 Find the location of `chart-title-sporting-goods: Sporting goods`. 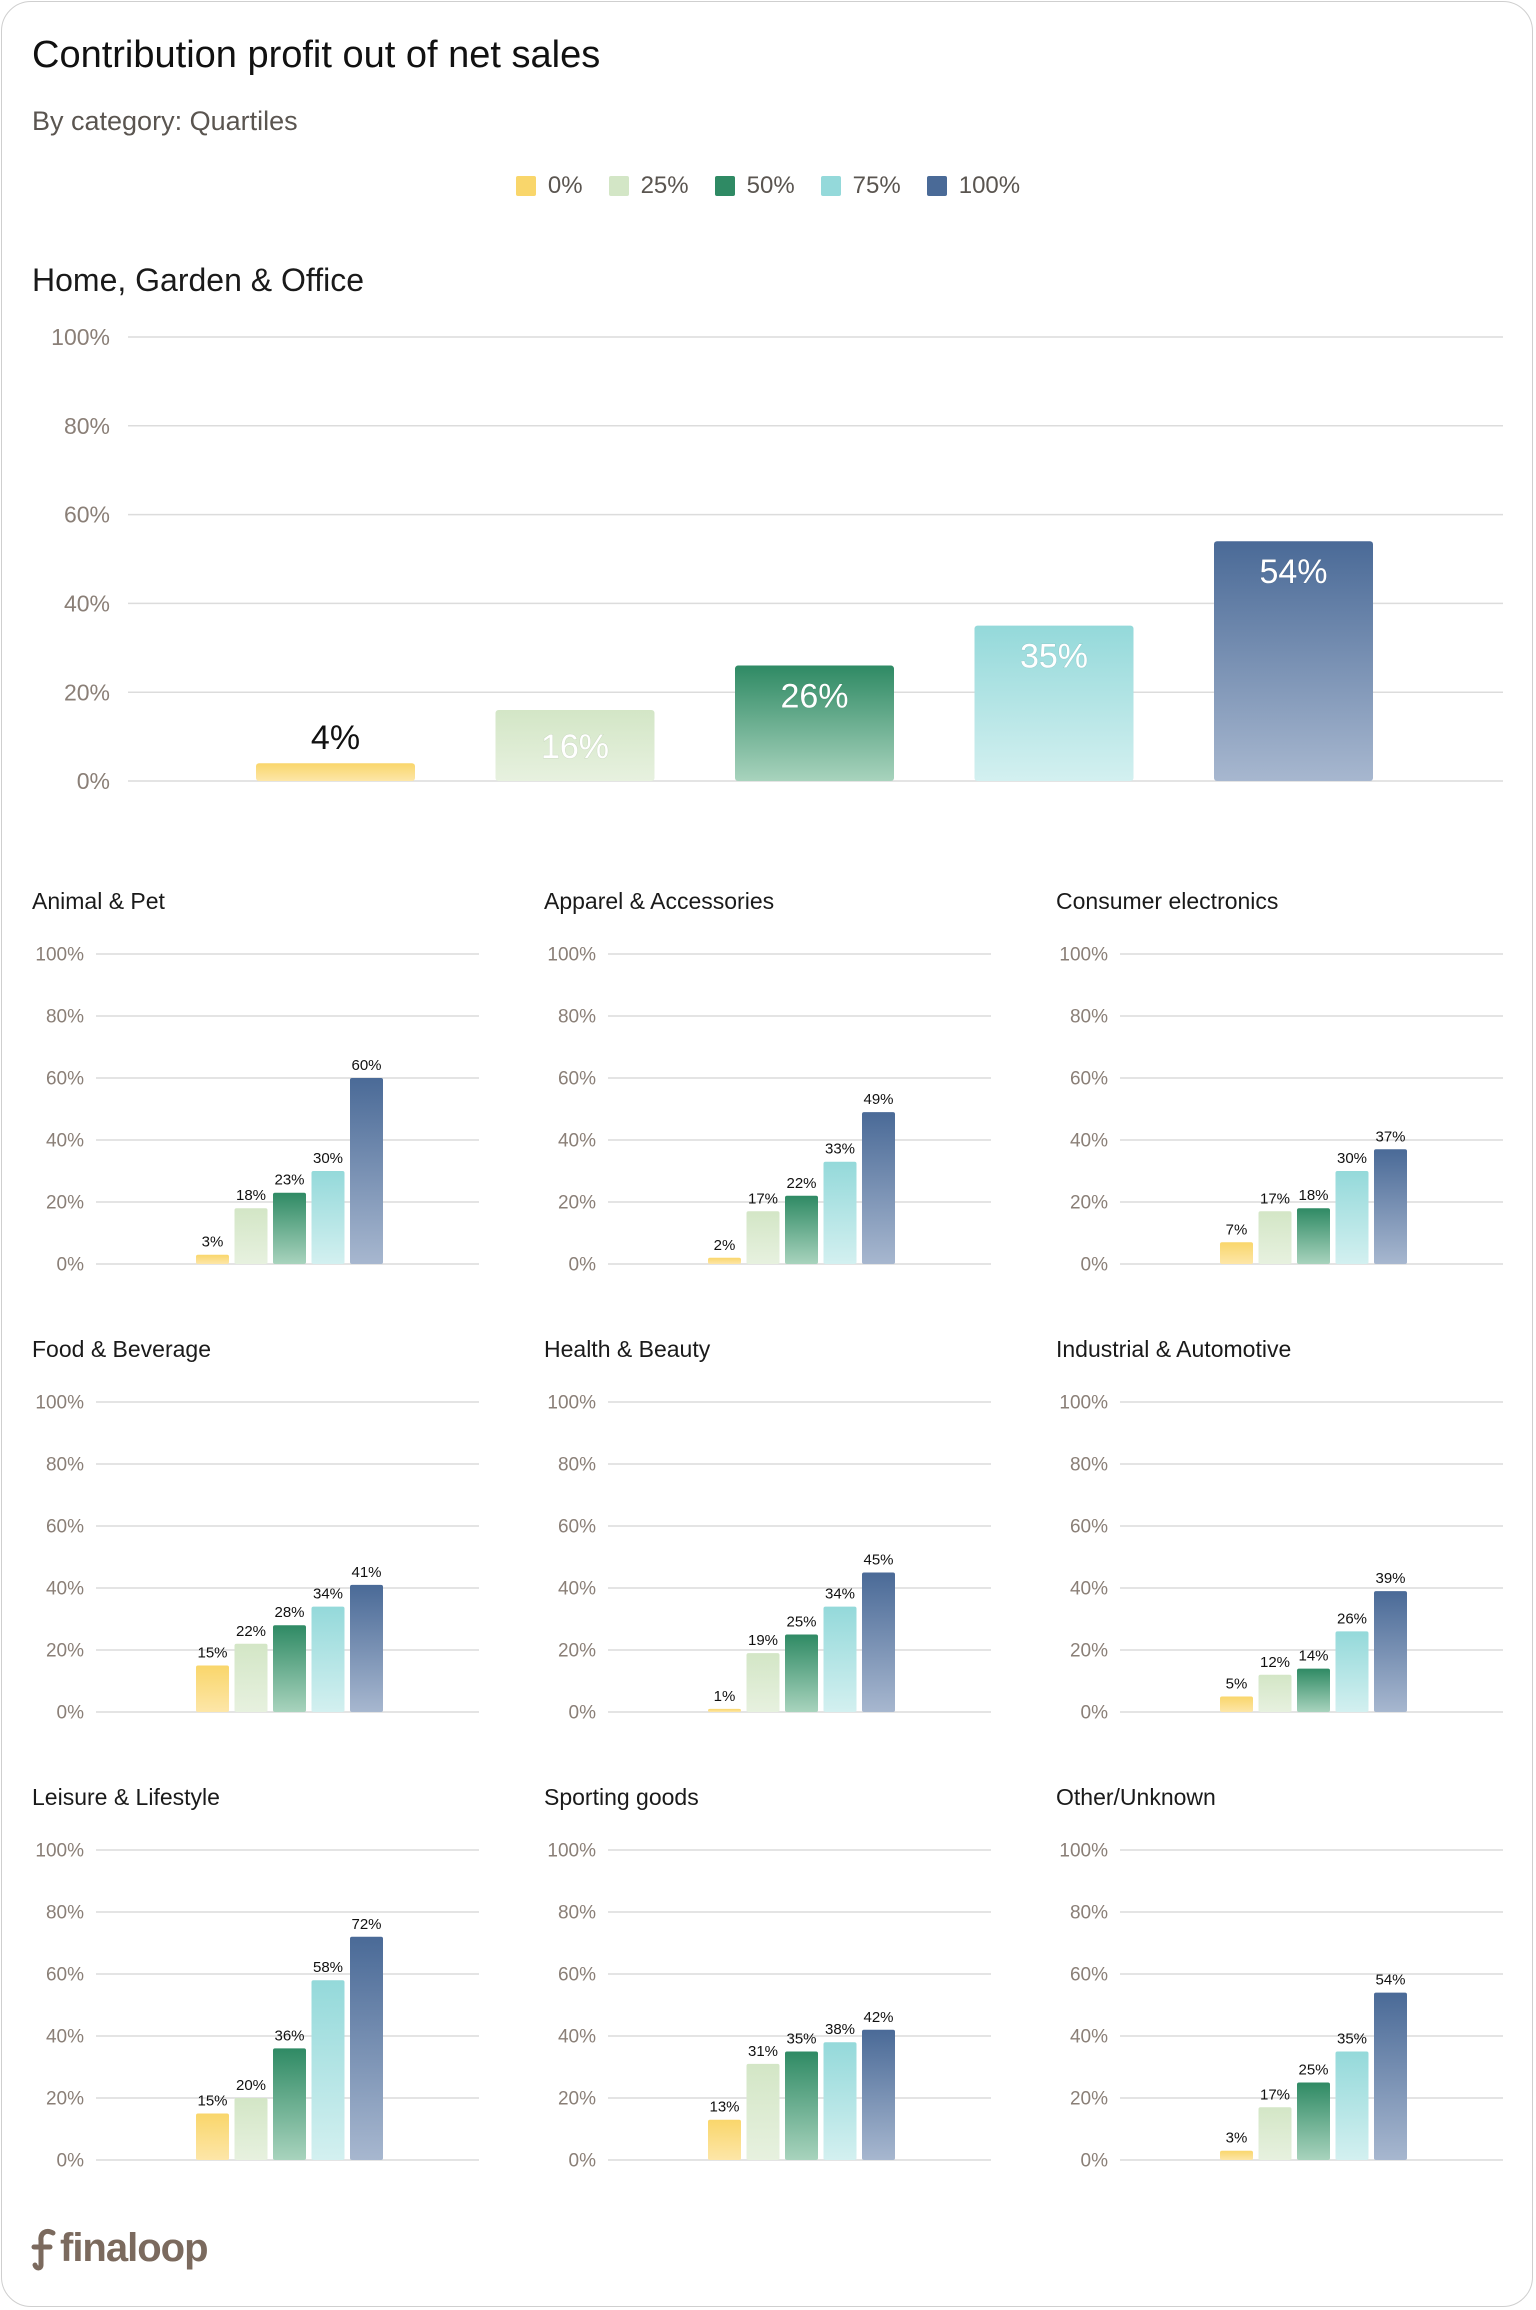

chart-title-sporting-goods: Sporting goods is located at coordinates (621, 1797).